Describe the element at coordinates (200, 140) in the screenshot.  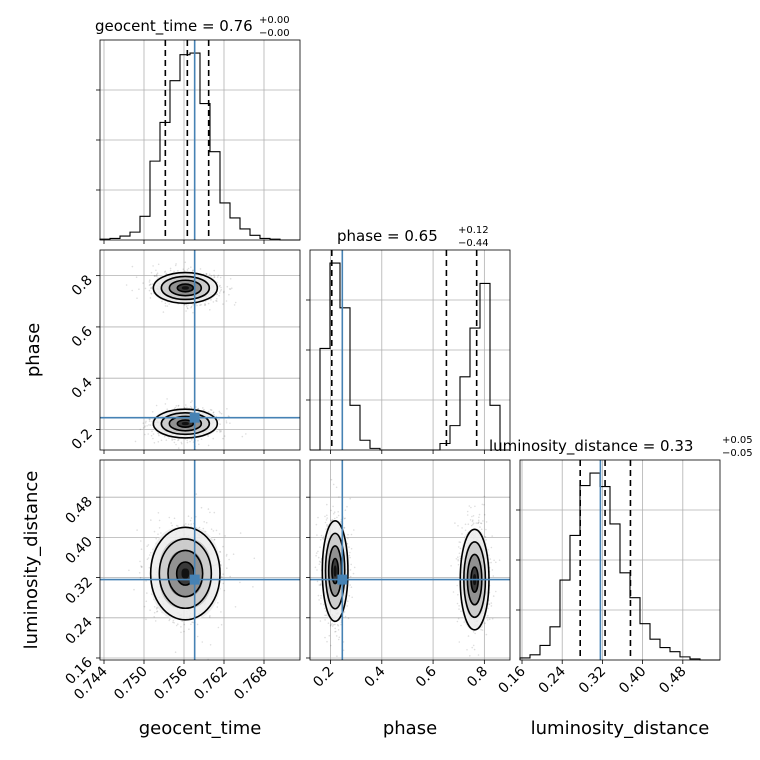
I see `hist-geocent-time-frame` at that location.